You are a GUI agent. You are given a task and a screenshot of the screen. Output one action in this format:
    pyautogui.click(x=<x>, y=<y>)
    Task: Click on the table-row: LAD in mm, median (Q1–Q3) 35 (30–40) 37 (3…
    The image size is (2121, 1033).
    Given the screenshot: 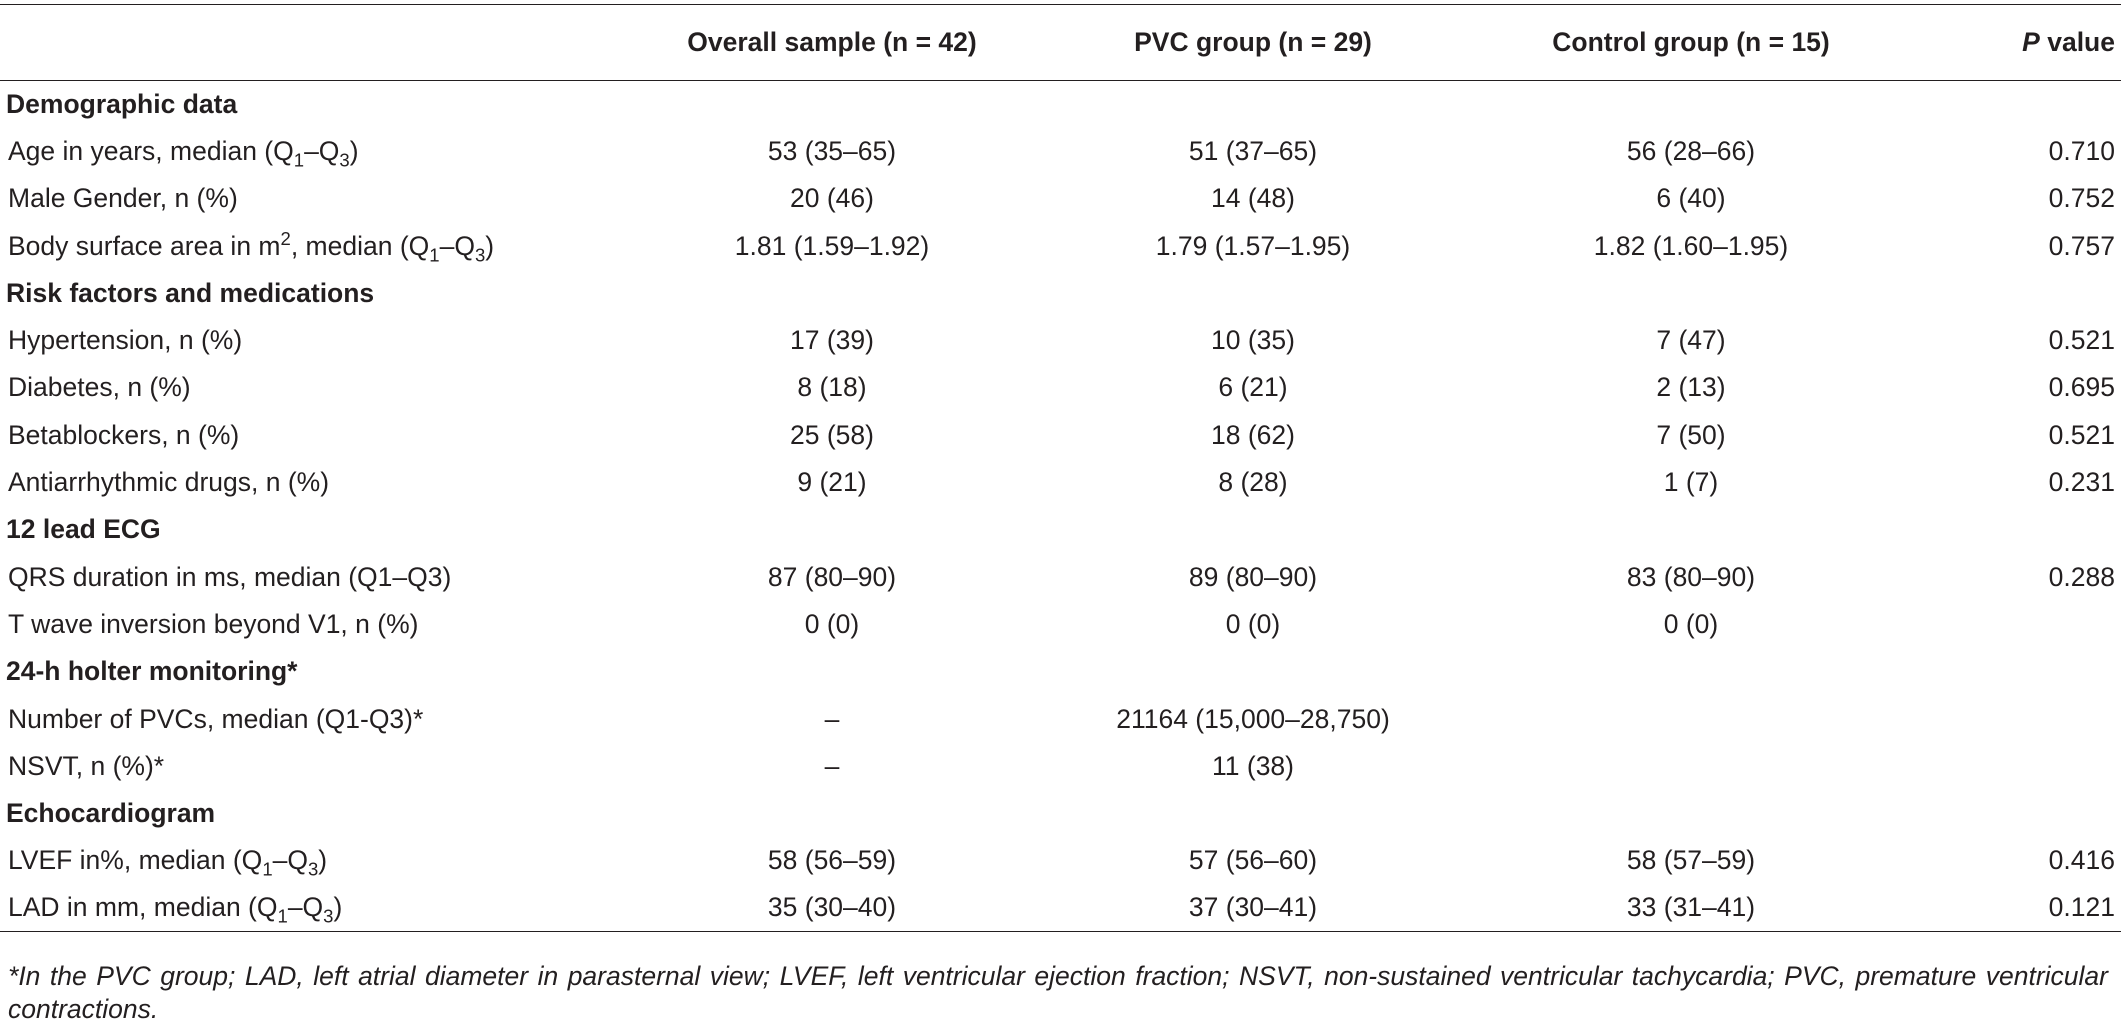 What is the action you would take?
    pyautogui.click(x=1060, y=908)
    